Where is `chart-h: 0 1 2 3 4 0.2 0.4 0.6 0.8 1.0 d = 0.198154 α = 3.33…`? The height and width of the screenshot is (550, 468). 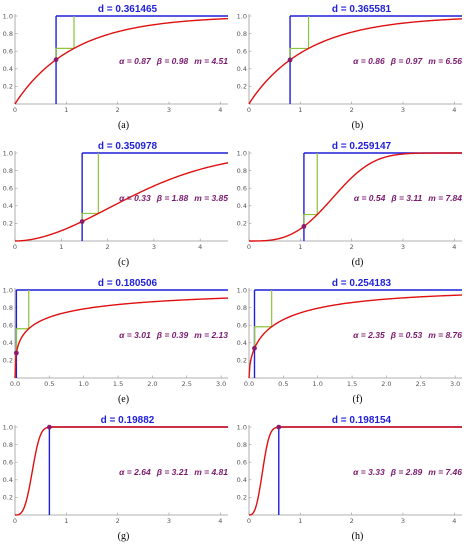 chart-h: 0 1 2 3 4 0.2 0.4 0.6 0.8 1.0 d = 0.198154 α = 3.33… is located at coordinates (350, 478).